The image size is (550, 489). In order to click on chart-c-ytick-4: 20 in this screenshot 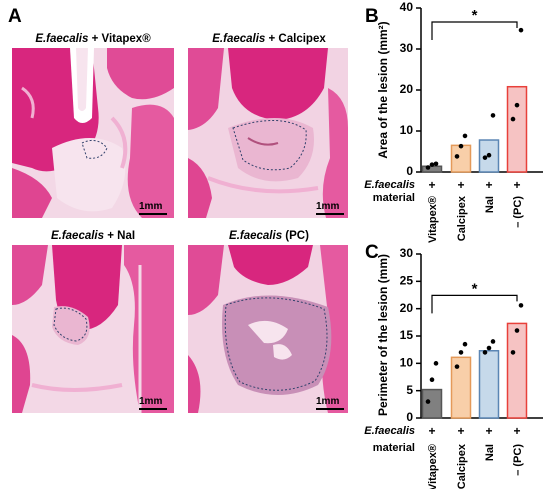, I will do `click(407, 308)`.